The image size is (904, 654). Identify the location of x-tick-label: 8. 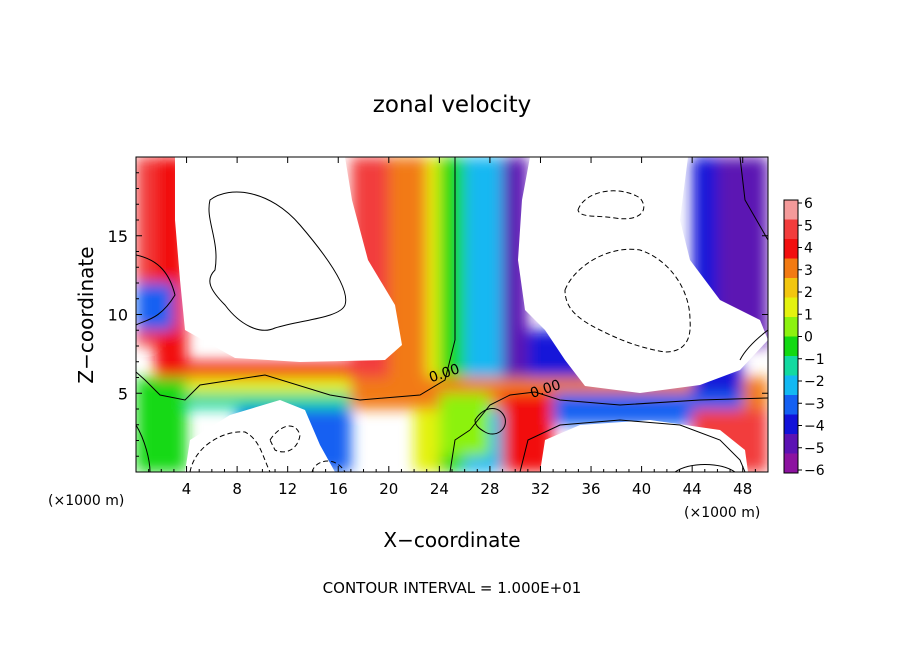
(237, 489).